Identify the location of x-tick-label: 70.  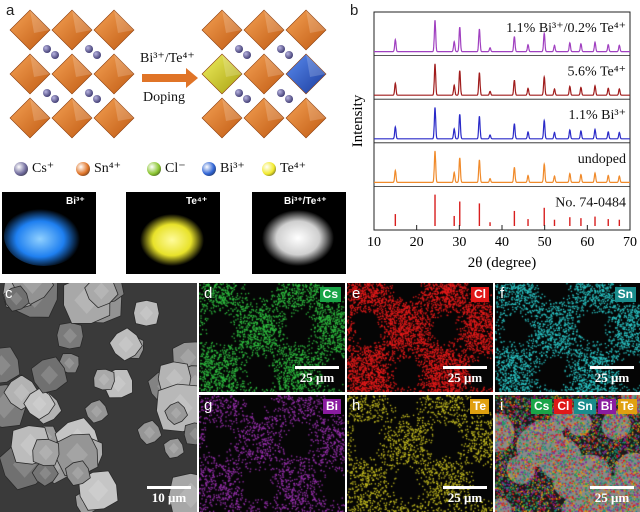
(630, 242).